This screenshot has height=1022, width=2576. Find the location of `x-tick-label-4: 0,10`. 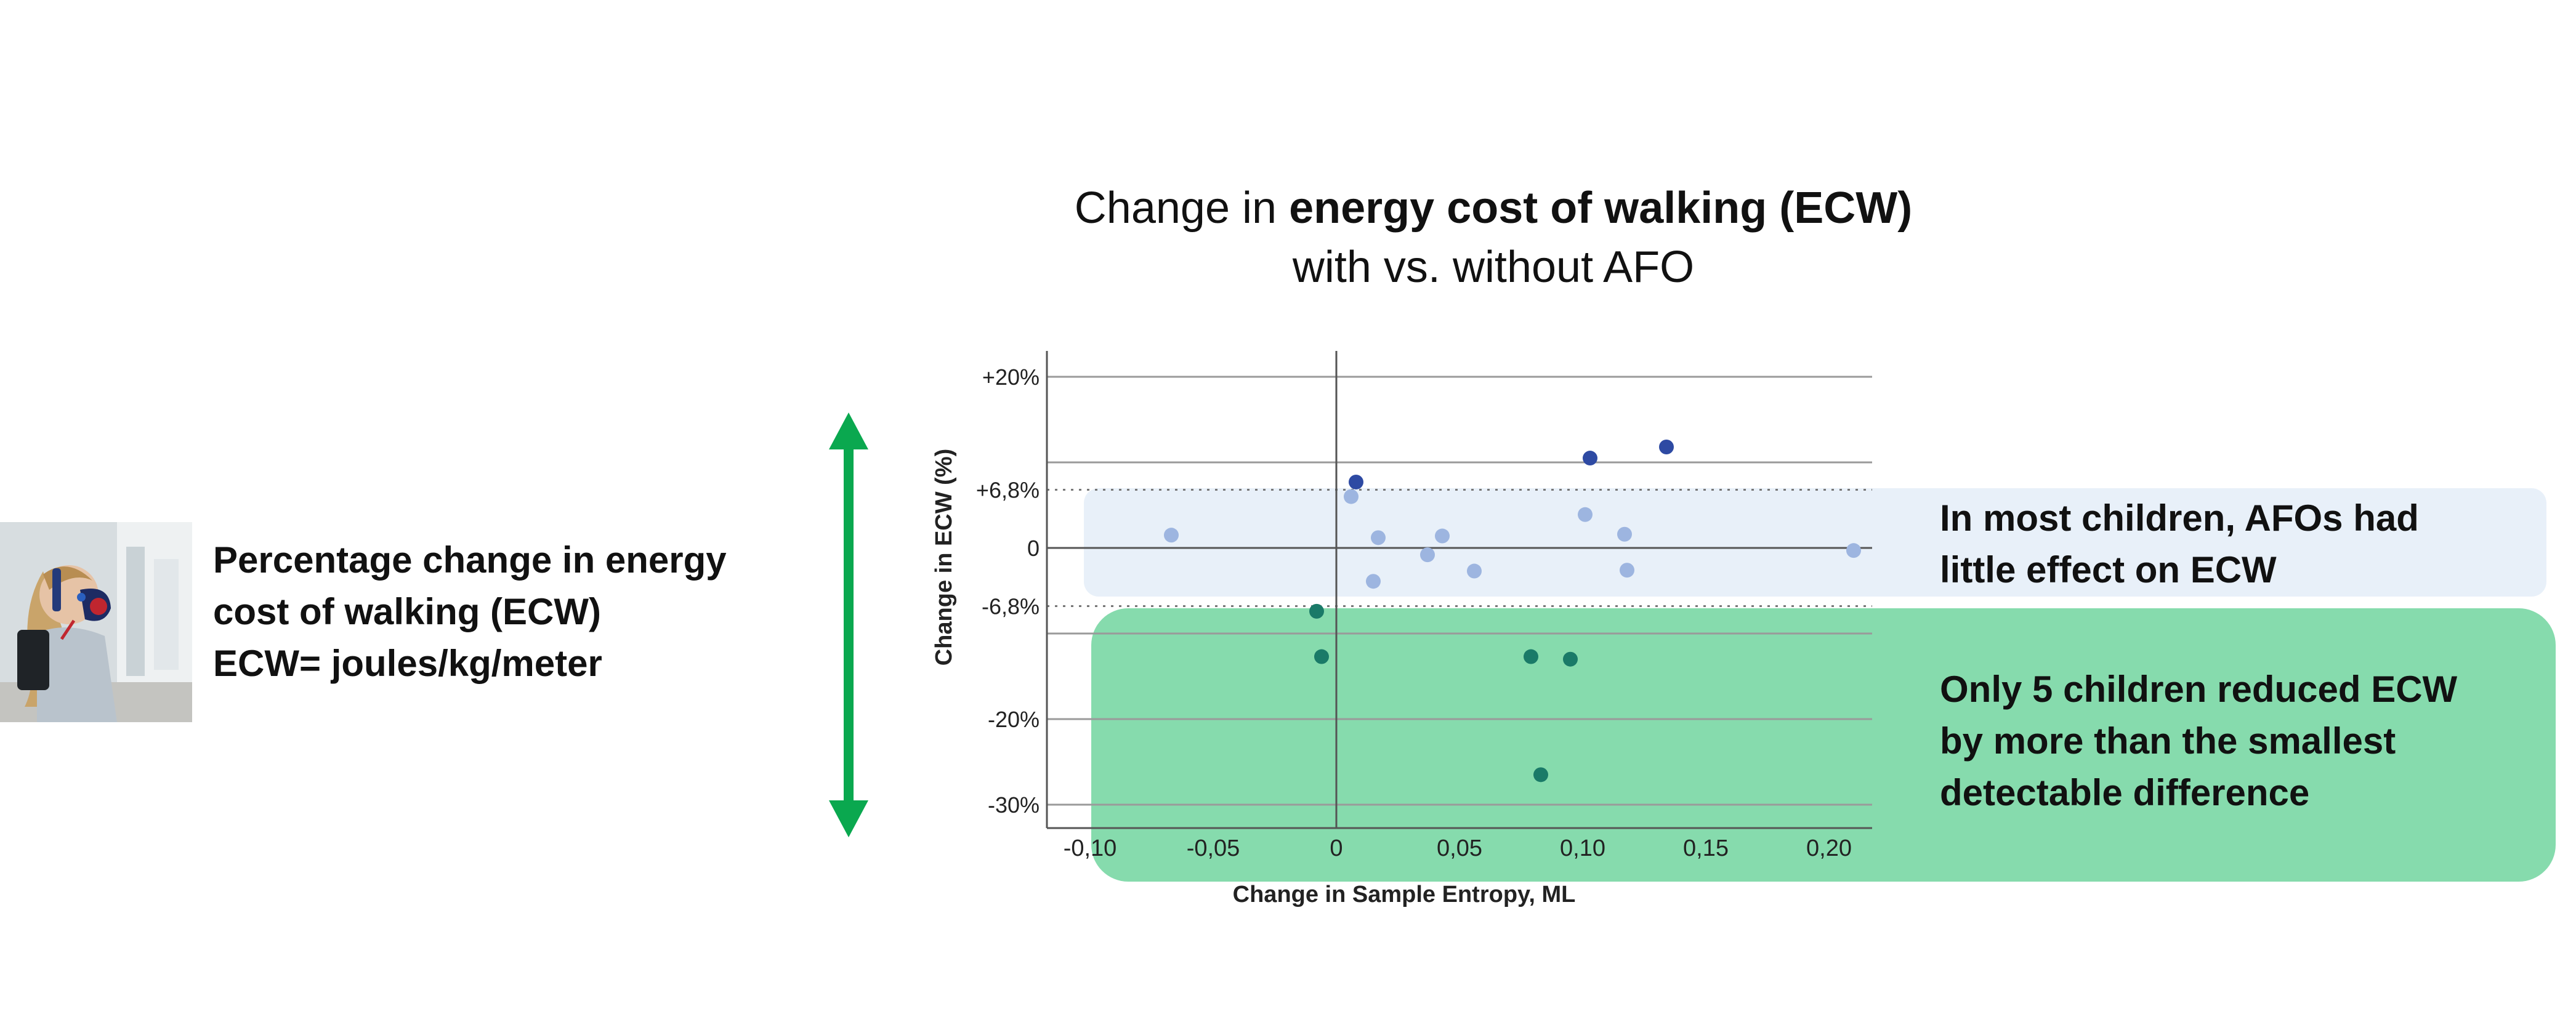

x-tick-label-4: 0,10 is located at coordinates (1582, 848).